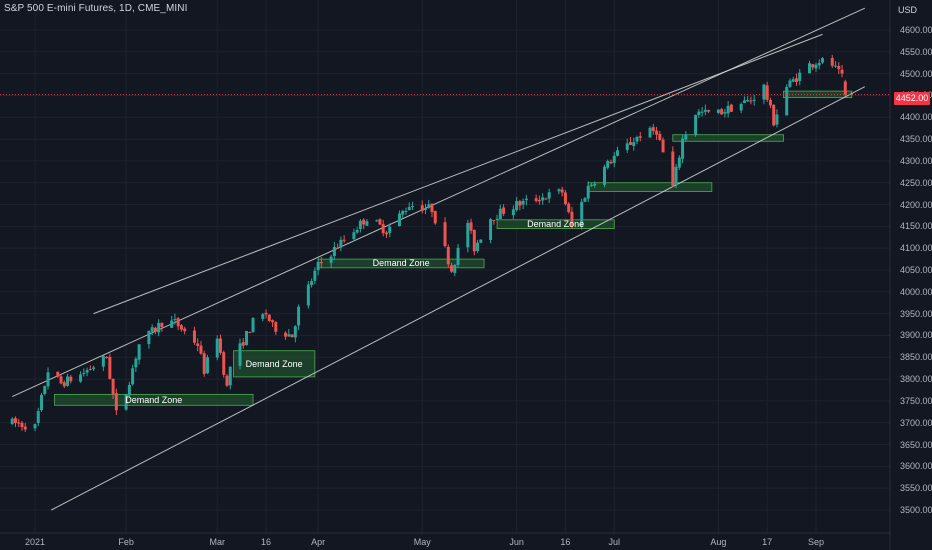 The height and width of the screenshot is (550, 932). What do you see at coordinates (916, 139) in the screenshot?
I see `price-tick-label: 4350.00` at bounding box center [916, 139].